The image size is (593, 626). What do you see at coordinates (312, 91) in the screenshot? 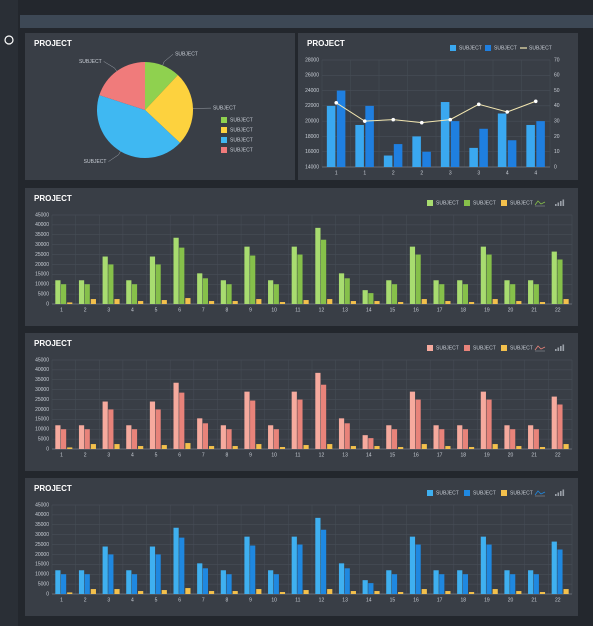
I see `y-tick-label: 24000` at bounding box center [312, 91].